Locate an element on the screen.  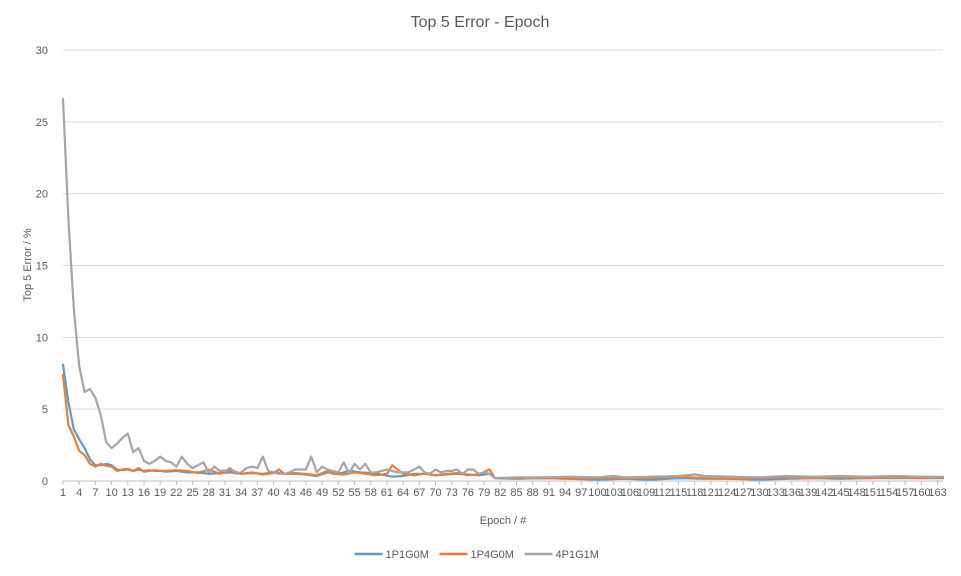
x-tick-label: 121 is located at coordinates (711, 493).